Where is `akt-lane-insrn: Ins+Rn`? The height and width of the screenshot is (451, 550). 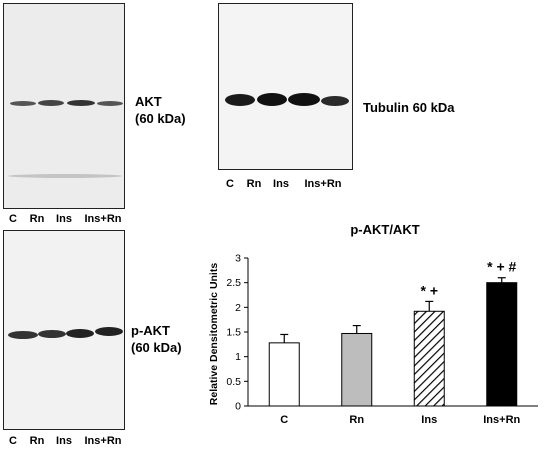 akt-lane-insrn: Ins+Rn is located at coordinates (103, 219).